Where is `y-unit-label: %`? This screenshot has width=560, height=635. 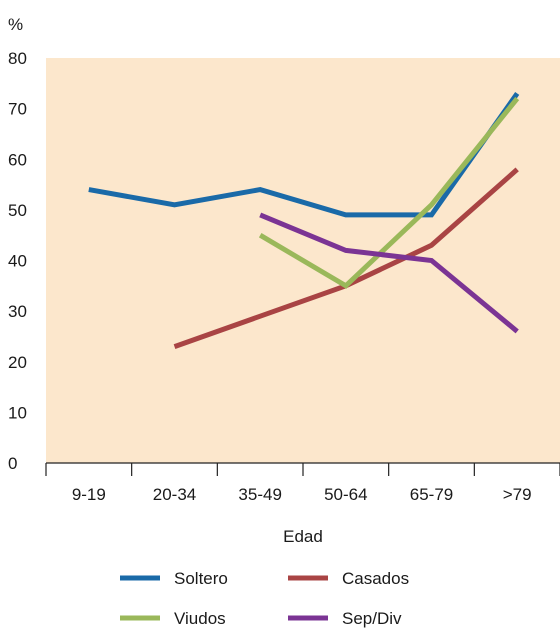 y-unit-label: % is located at coordinates (15, 24).